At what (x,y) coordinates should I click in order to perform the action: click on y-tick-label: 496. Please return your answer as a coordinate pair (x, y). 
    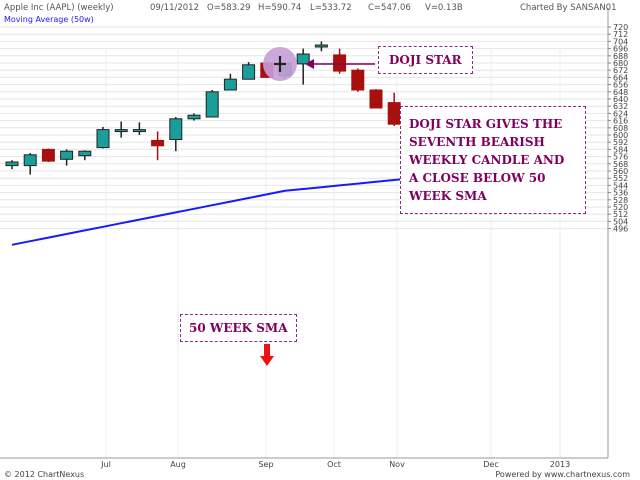
    Looking at the image, I should click on (620, 229).